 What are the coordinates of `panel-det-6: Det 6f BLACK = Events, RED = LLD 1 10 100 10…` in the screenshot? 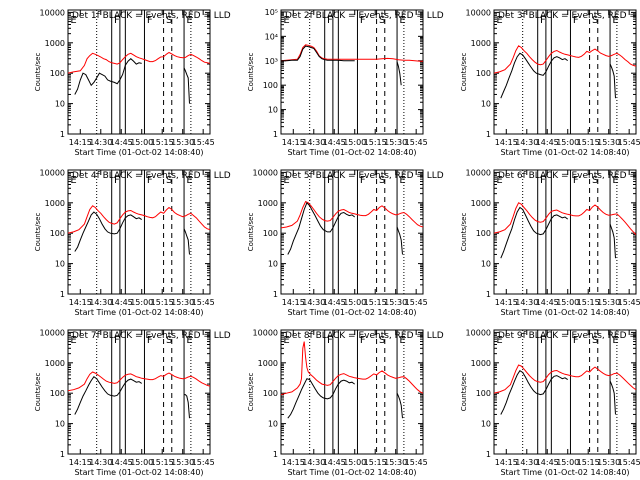 It's located at (550, 242).